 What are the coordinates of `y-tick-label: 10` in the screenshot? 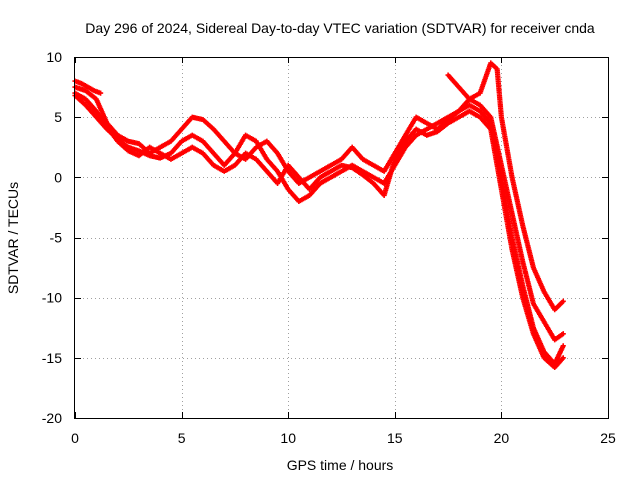 It's located at (54, 57).